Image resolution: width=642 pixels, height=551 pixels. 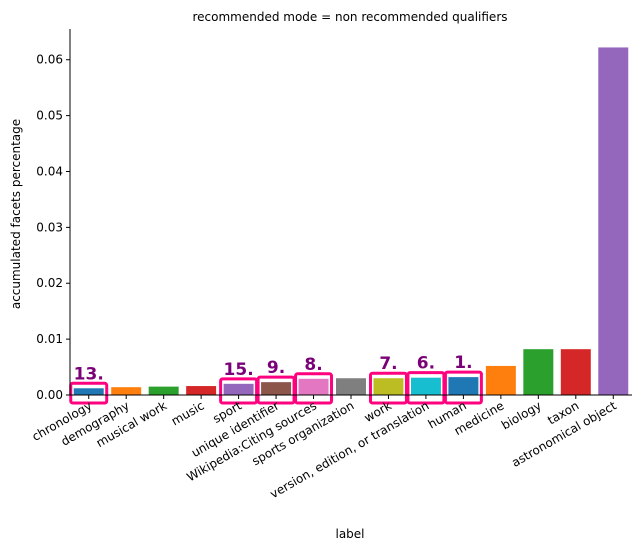 What do you see at coordinates (239, 370) in the screenshot?
I see `rank-label-4: 15.` at bounding box center [239, 370].